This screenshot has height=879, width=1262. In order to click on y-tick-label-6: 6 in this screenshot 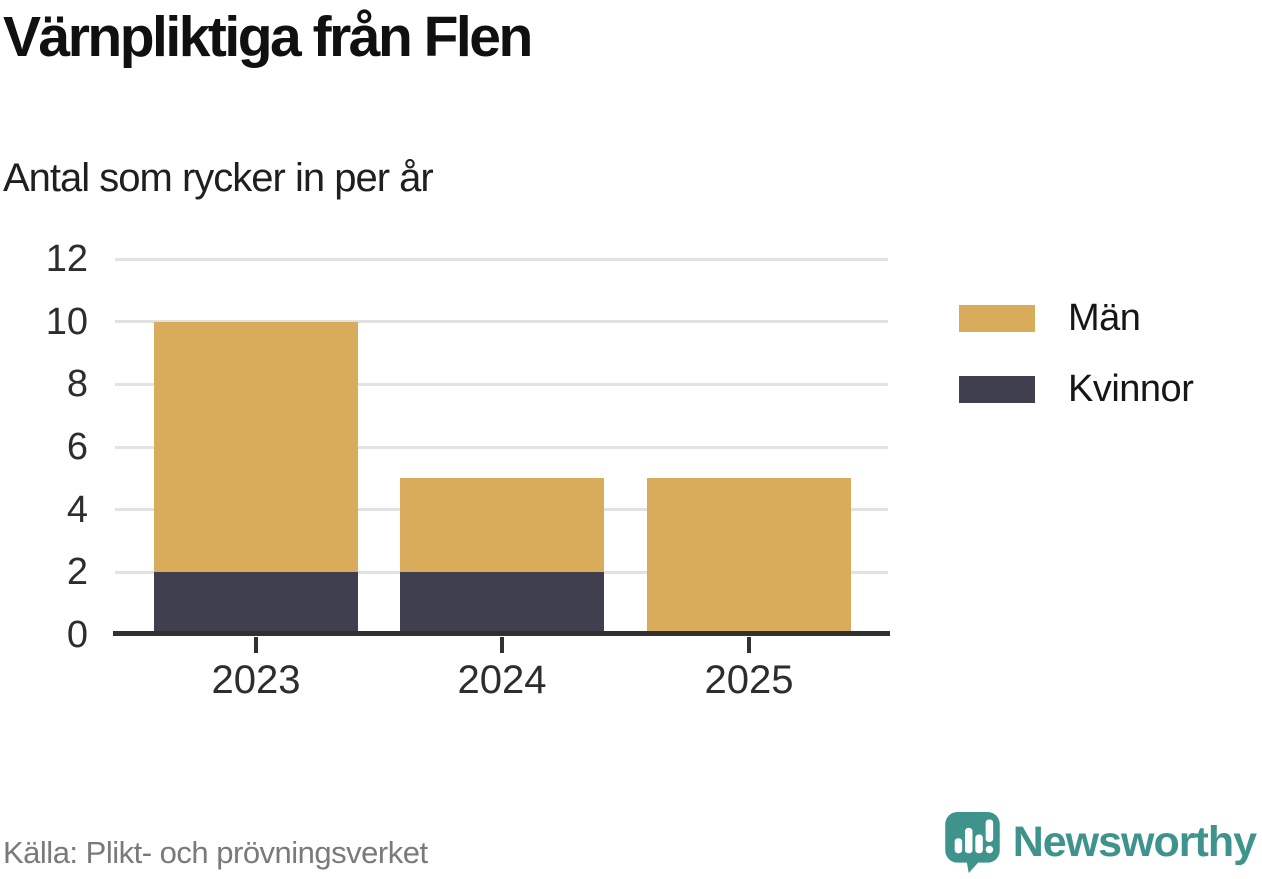, I will do `click(77, 447)`.